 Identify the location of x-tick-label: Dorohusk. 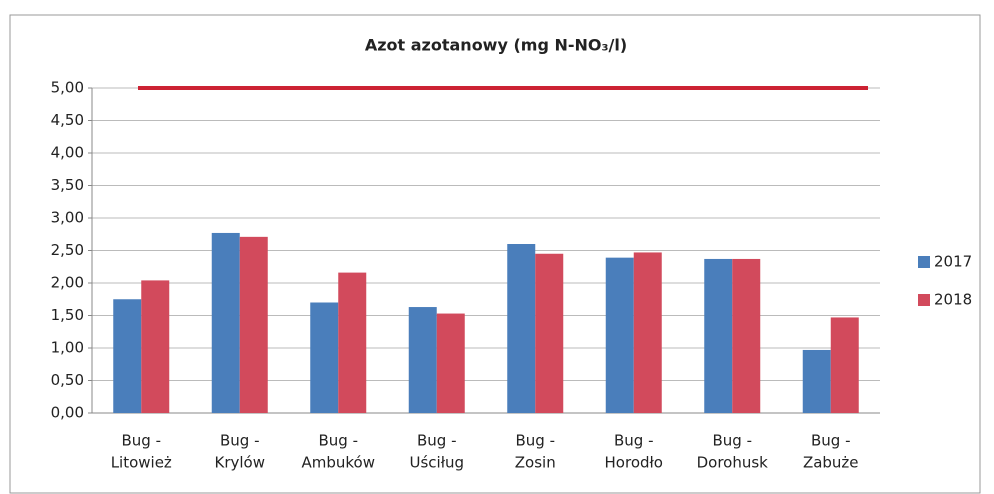
(733, 463).